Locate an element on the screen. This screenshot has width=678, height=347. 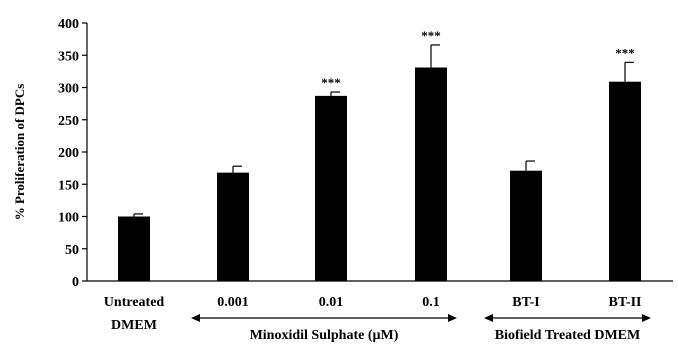
x-tick-label: BT-II is located at coordinates (625, 302).